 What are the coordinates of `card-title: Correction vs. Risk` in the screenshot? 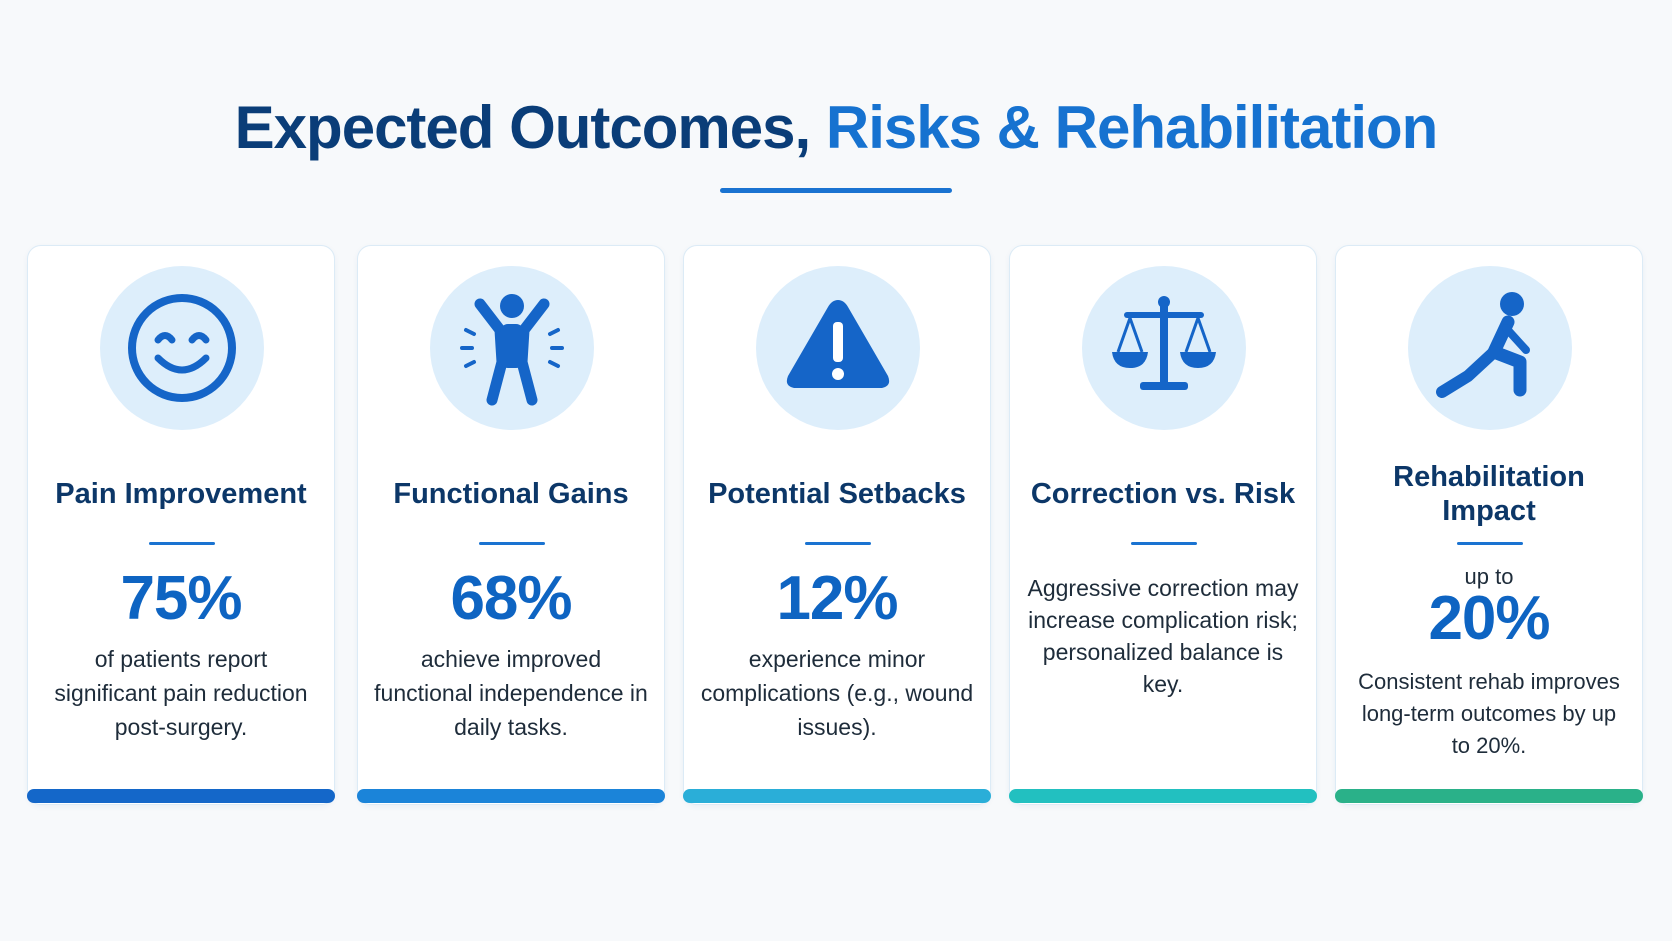 It's located at (1163, 494).